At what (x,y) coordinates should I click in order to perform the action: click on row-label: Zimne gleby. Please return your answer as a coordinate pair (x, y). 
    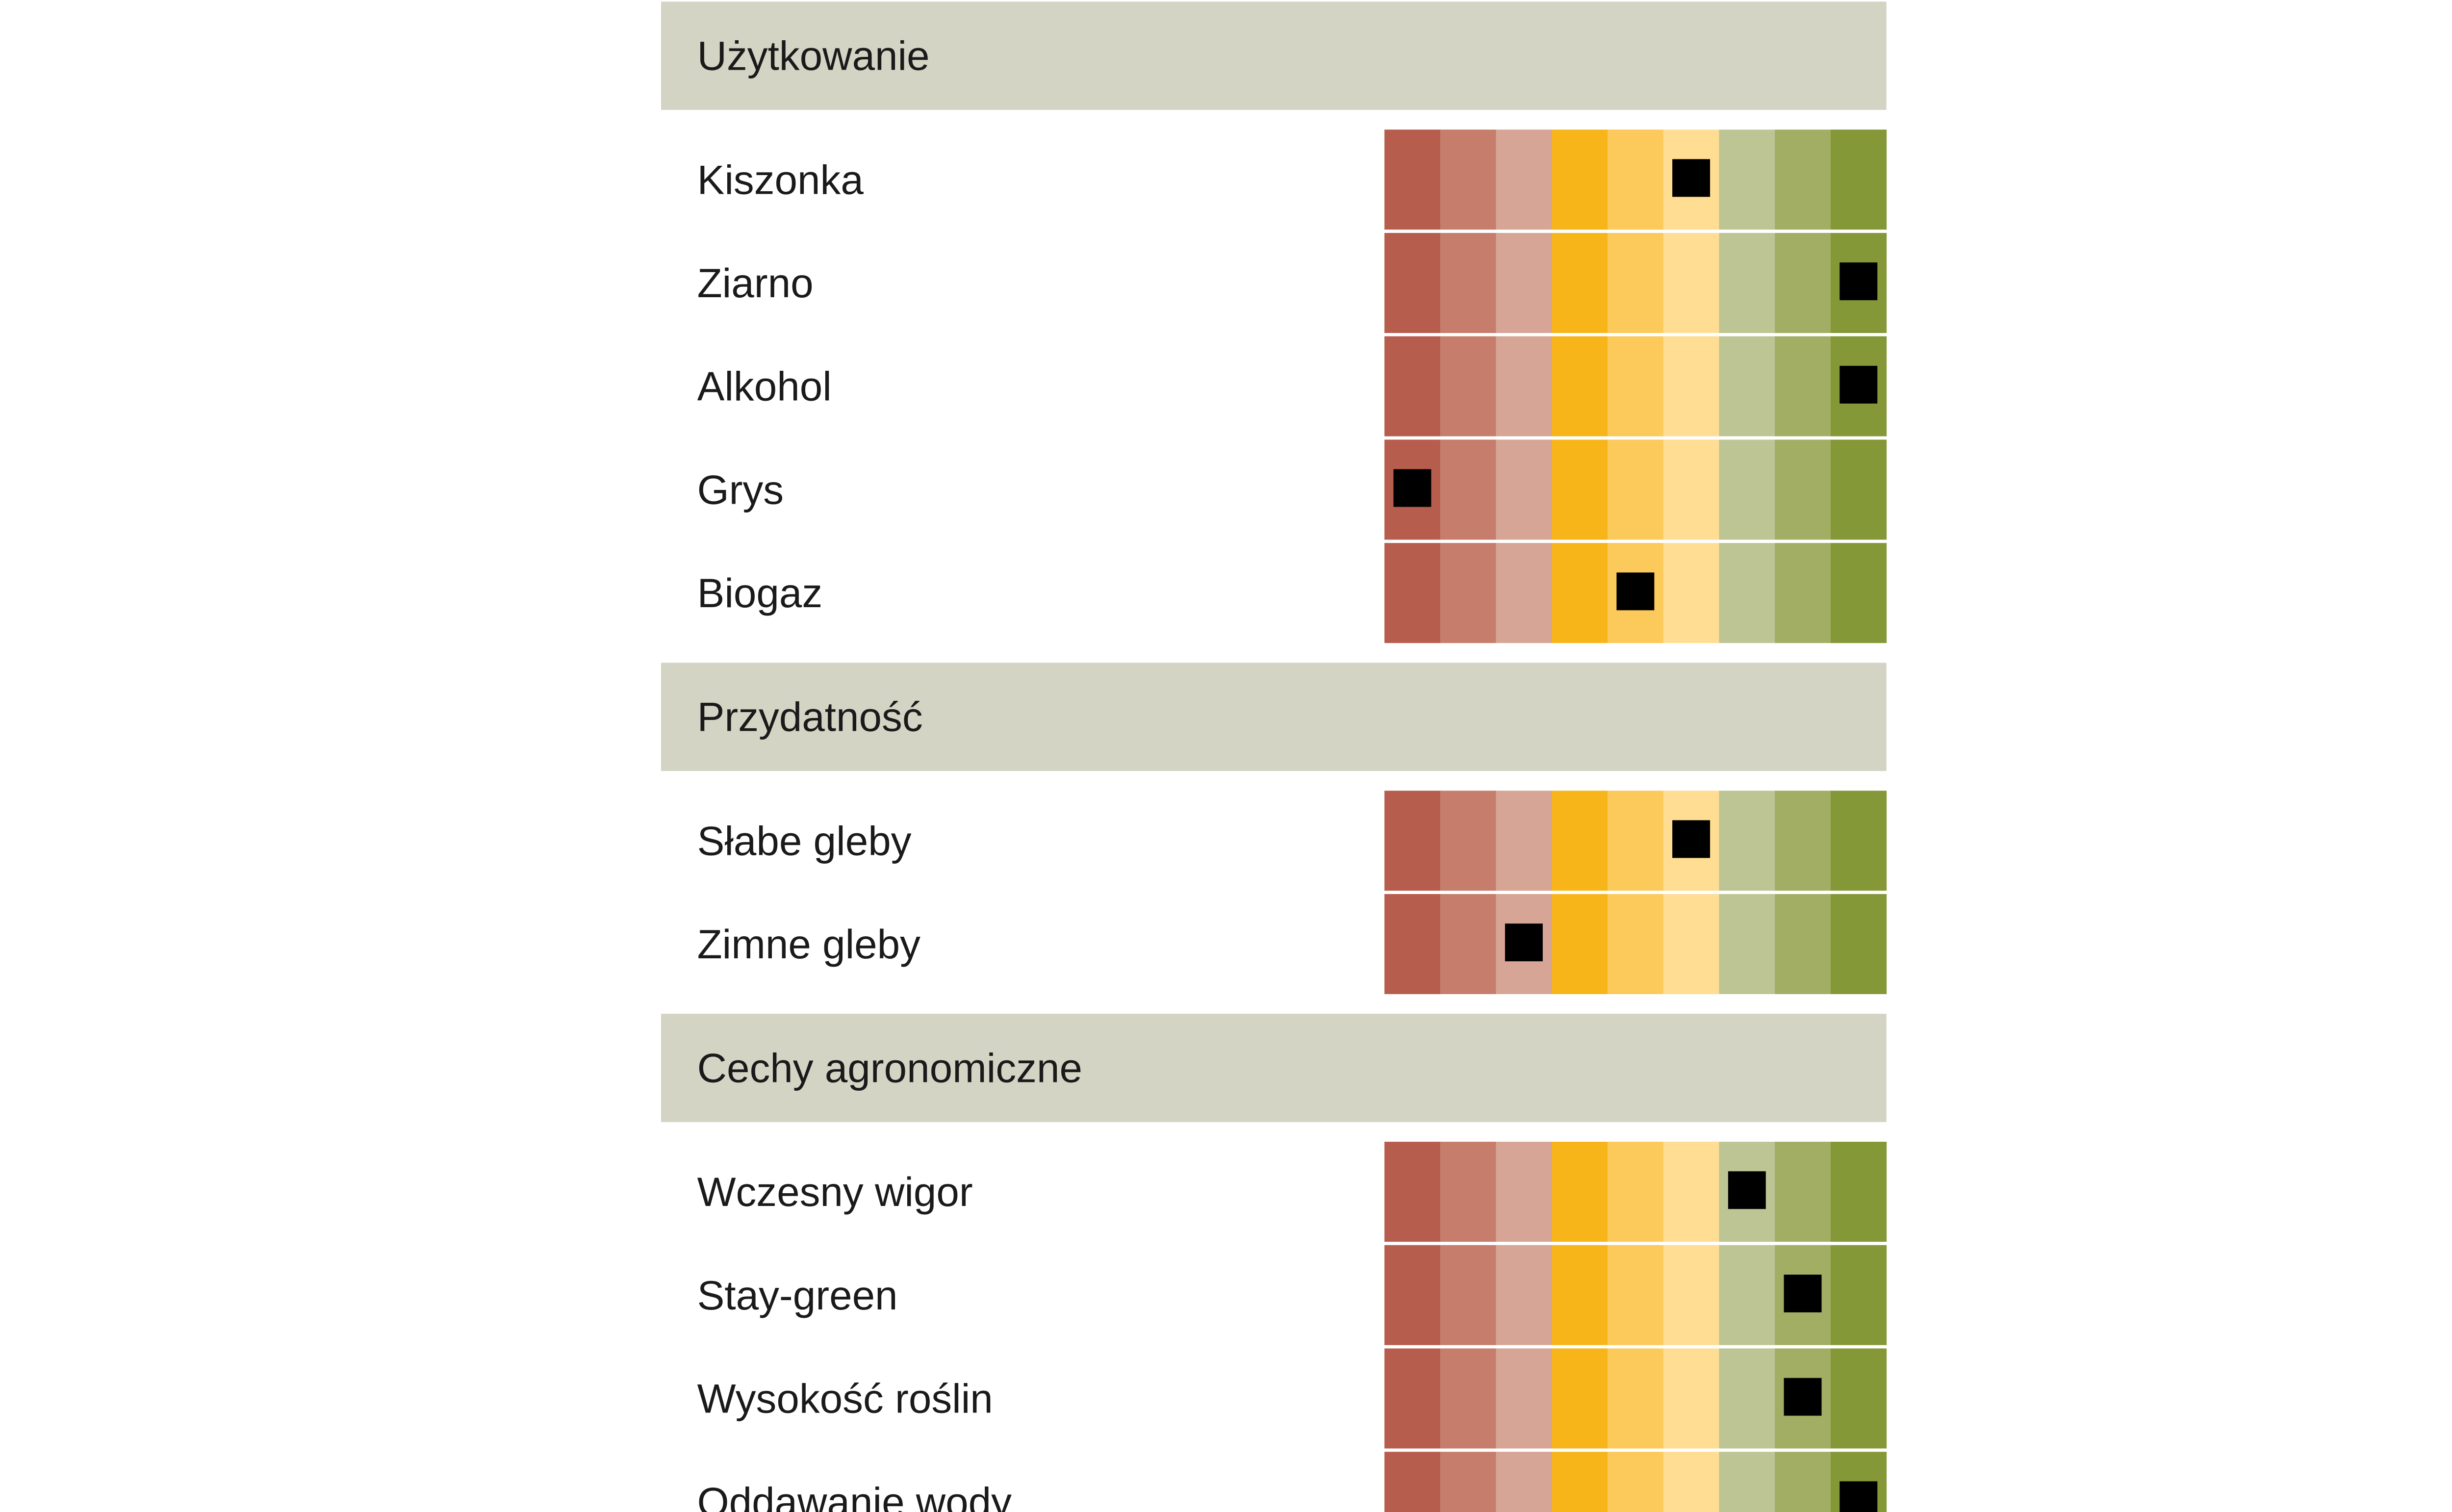
    Looking at the image, I should click on (809, 944).